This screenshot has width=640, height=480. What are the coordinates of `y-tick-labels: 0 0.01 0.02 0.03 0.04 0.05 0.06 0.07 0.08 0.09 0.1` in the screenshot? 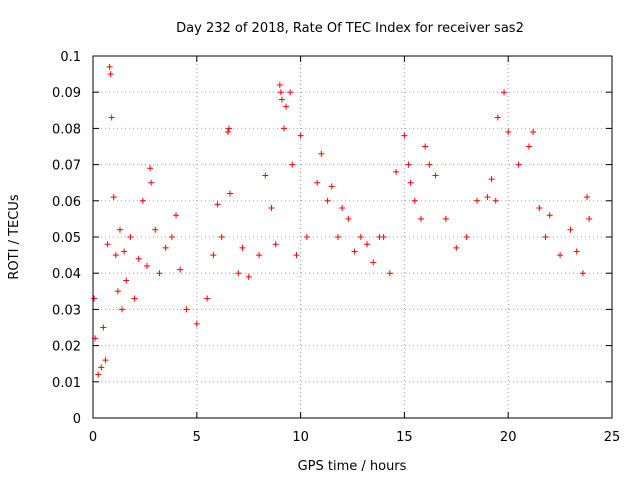 It's located at (66, 238).